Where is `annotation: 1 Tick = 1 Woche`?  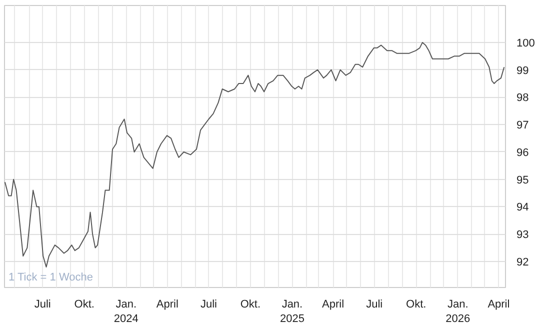 annotation: 1 Tick = 1 Woche is located at coordinates (50, 278).